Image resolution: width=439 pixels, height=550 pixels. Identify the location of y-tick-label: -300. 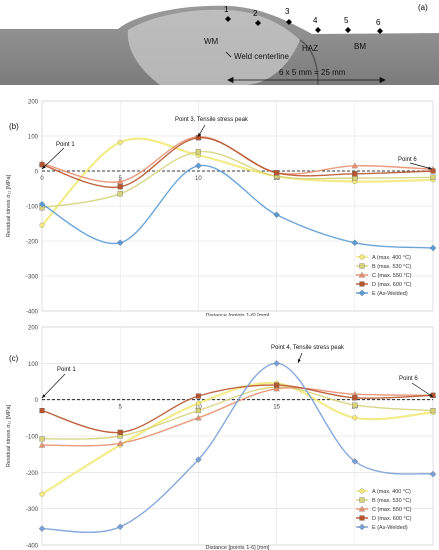
(32, 510).